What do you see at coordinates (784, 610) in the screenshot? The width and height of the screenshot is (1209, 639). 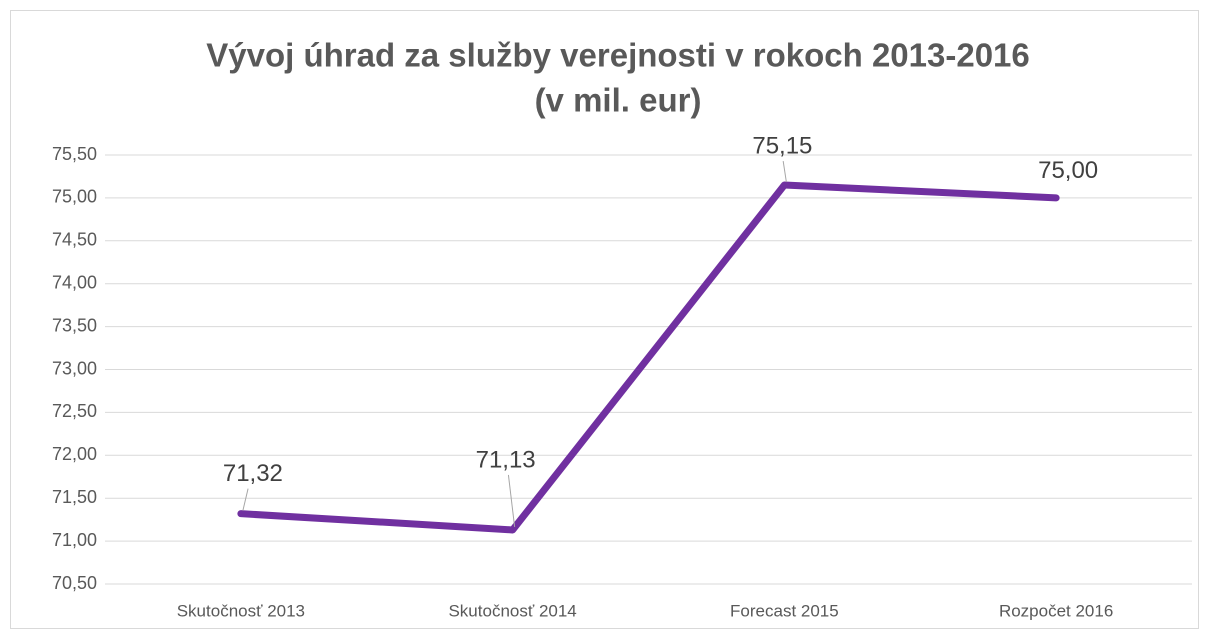 I see `x-tick-label: Forecast 2015` at bounding box center [784, 610].